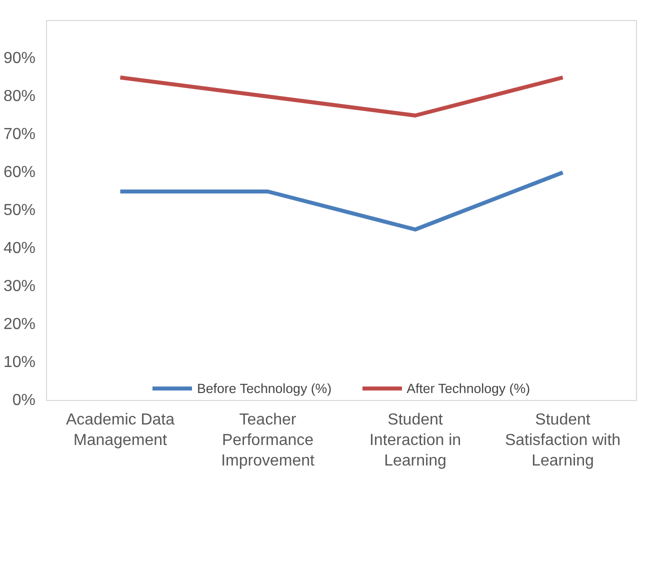  Describe the element at coordinates (19, 96) in the screenshot. I see `y-tick-label: 80%` at that location.